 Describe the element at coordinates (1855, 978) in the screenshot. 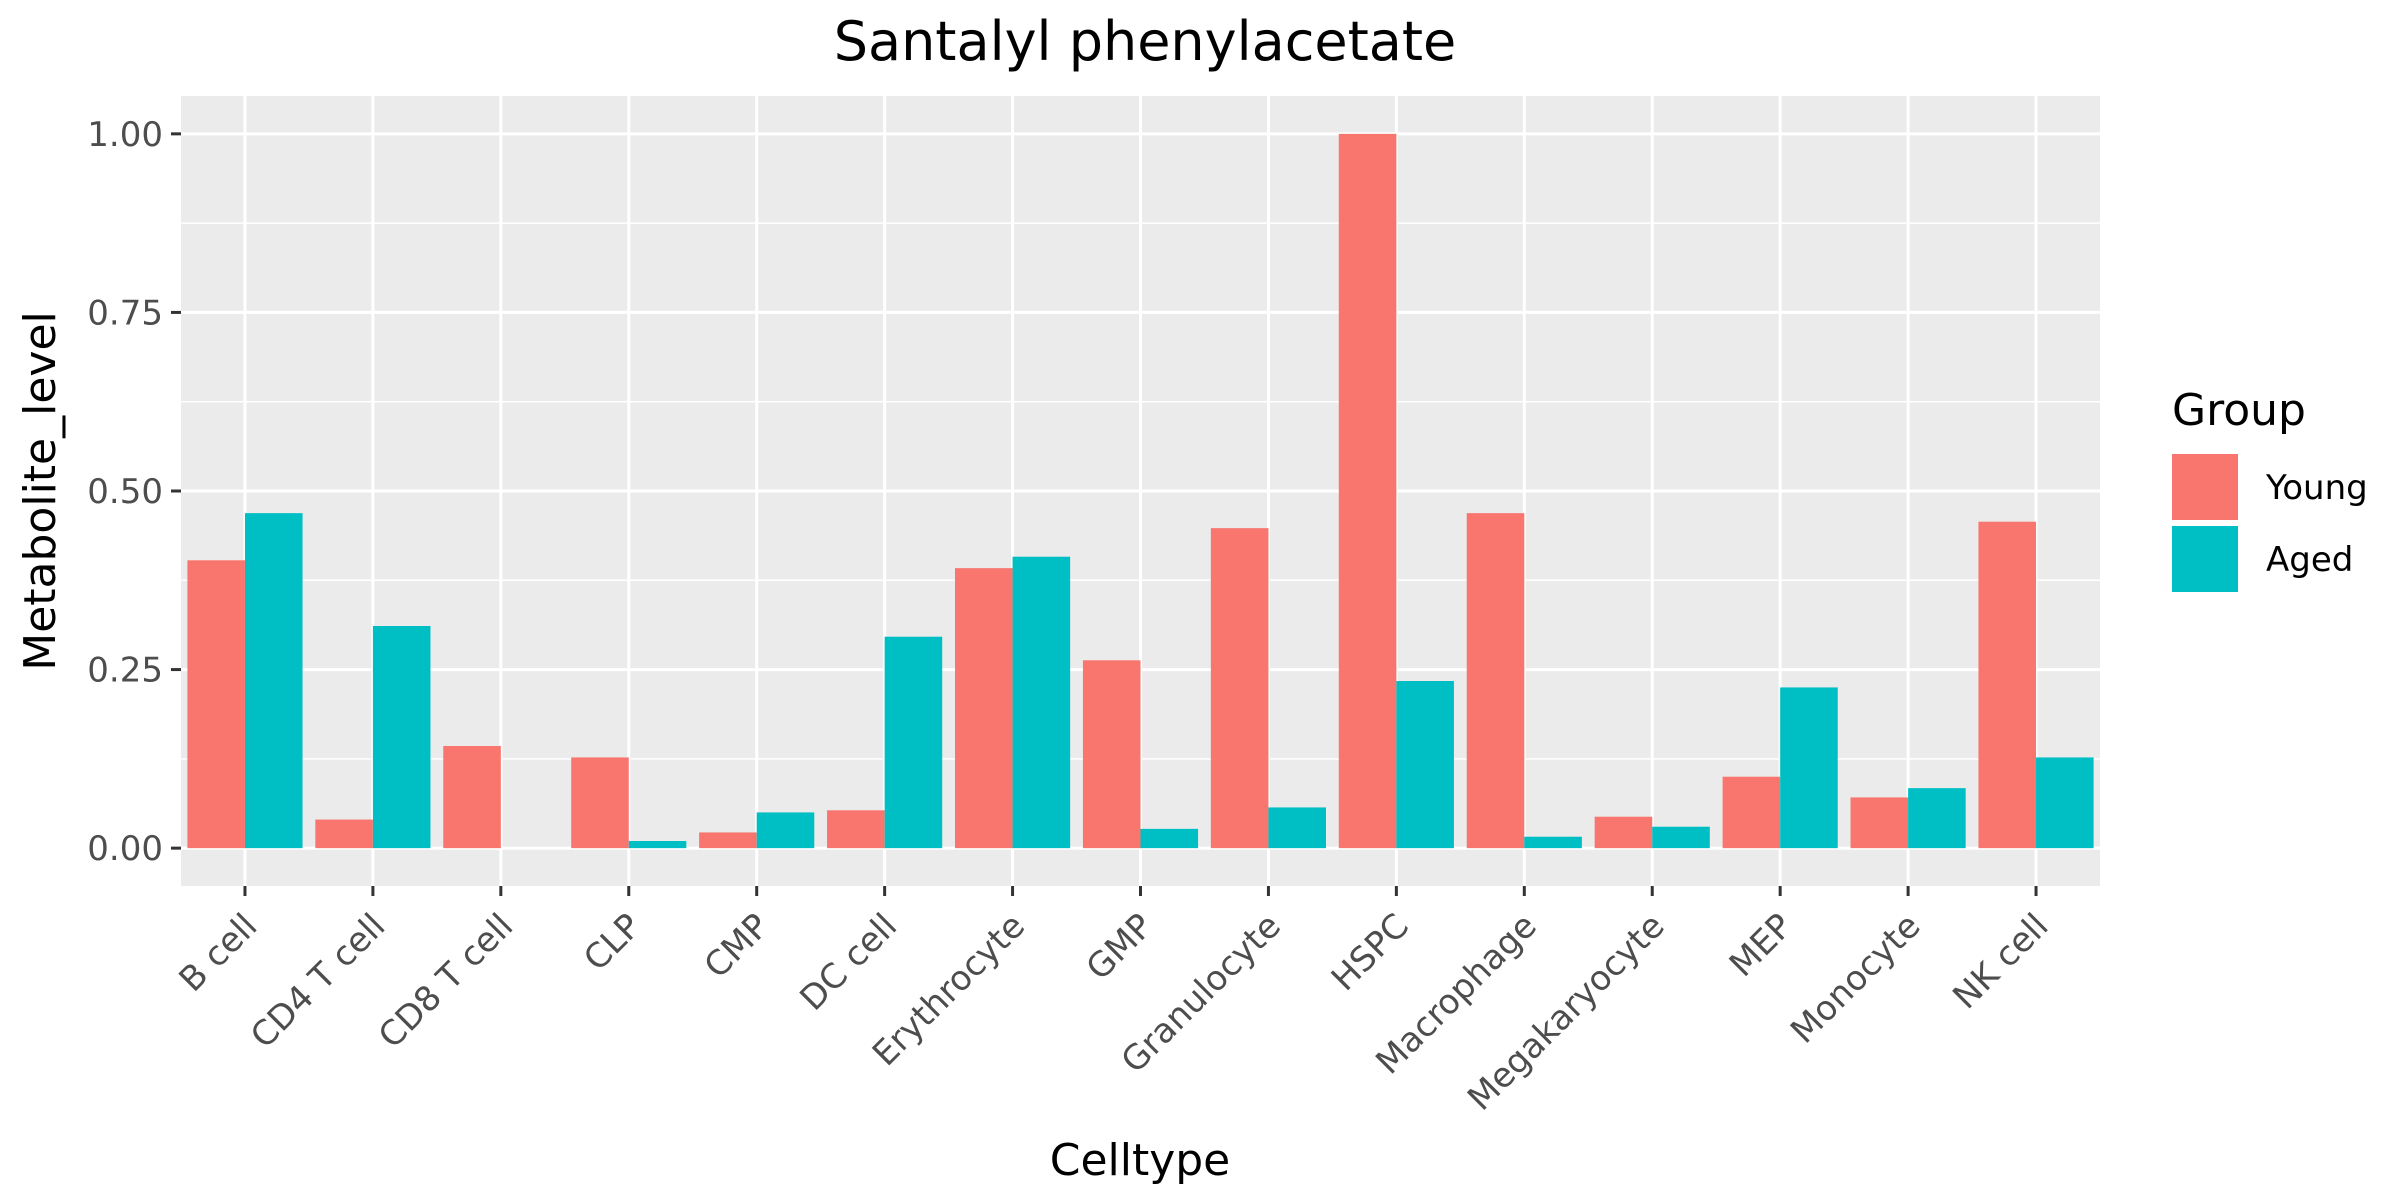

I see `x-tick-label: Monocyte` at that location.